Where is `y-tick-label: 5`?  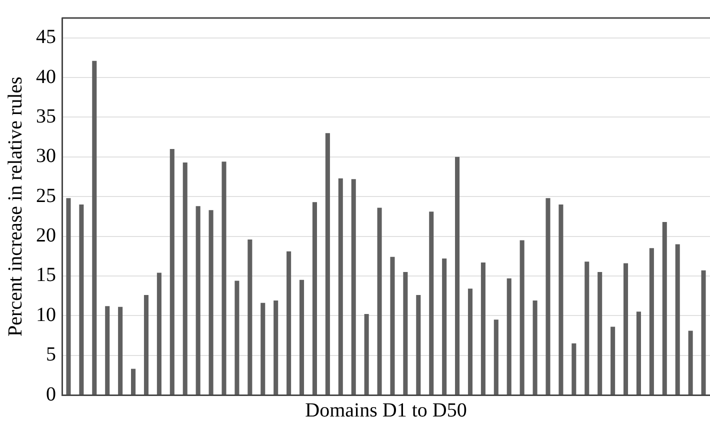
y-tick-label: 5 is located at coordinates (51, 355).